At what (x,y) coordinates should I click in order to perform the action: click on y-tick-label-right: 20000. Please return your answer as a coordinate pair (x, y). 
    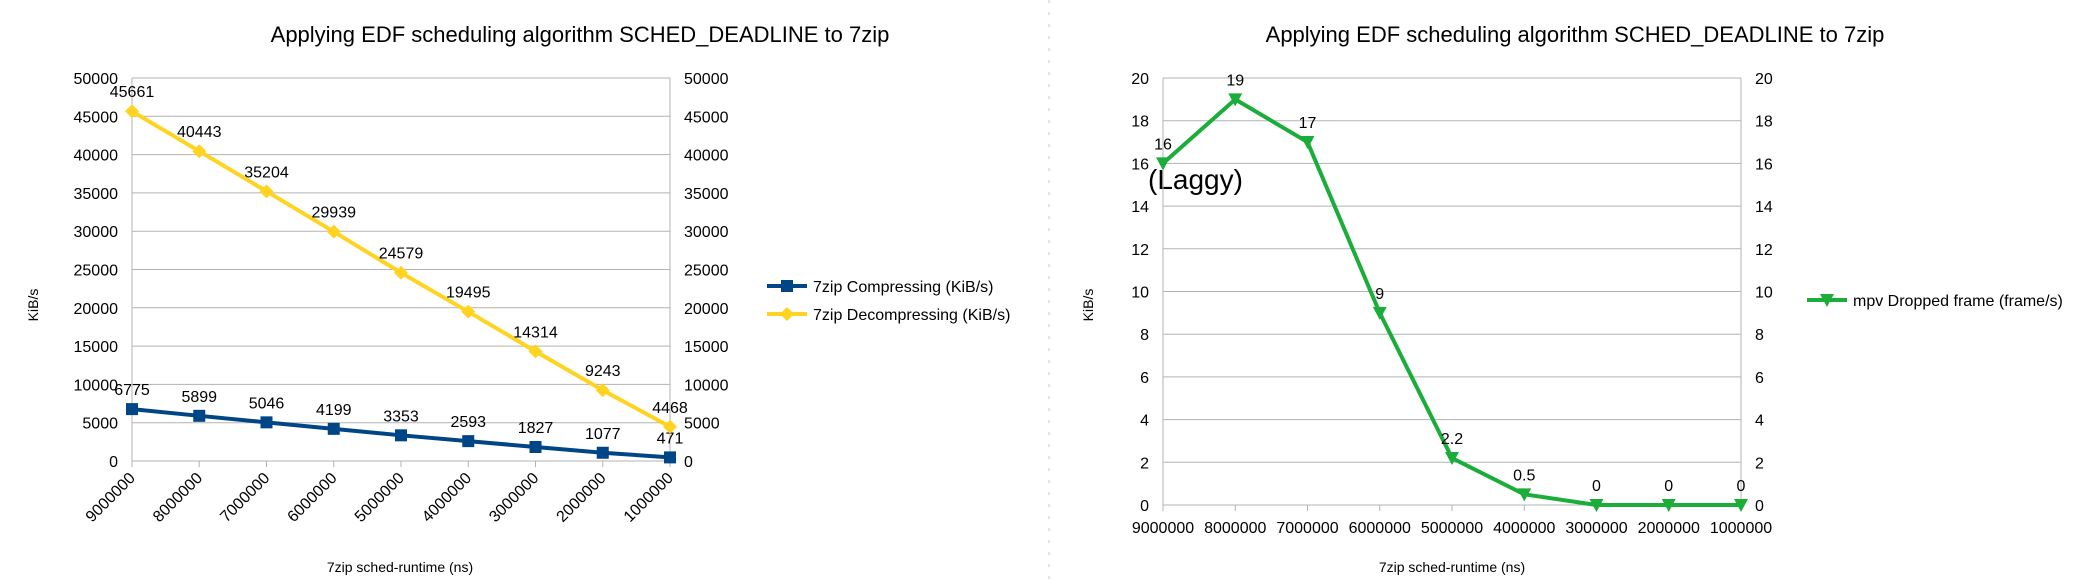
    Looking at the image, I should click on (706, 309).